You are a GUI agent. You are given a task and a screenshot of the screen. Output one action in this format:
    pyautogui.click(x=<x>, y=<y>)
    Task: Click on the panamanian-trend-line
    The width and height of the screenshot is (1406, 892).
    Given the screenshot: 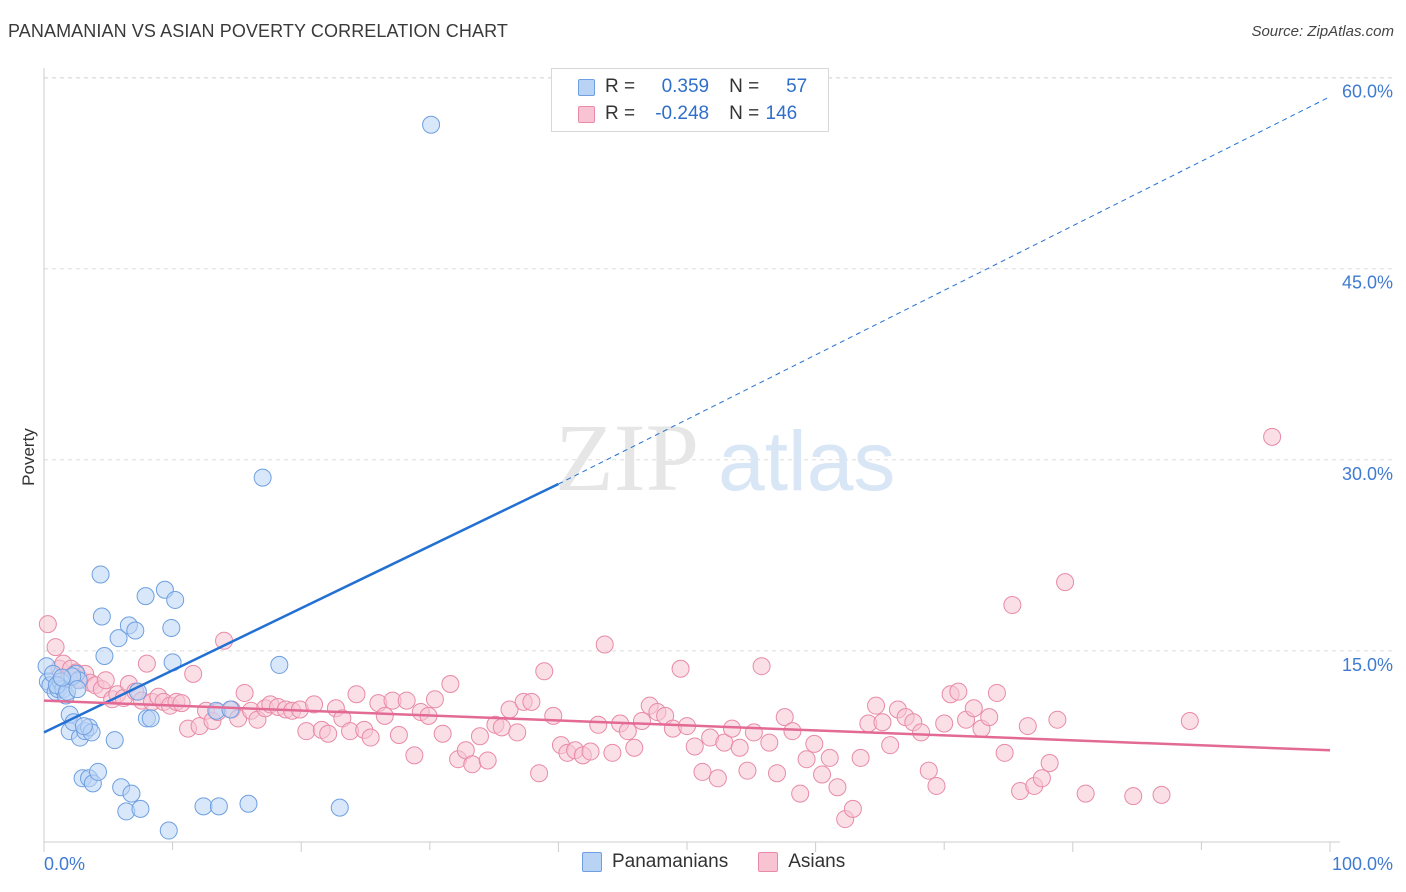 What is the action you would take?
    pyautogui.click(x=301, y=608)
    